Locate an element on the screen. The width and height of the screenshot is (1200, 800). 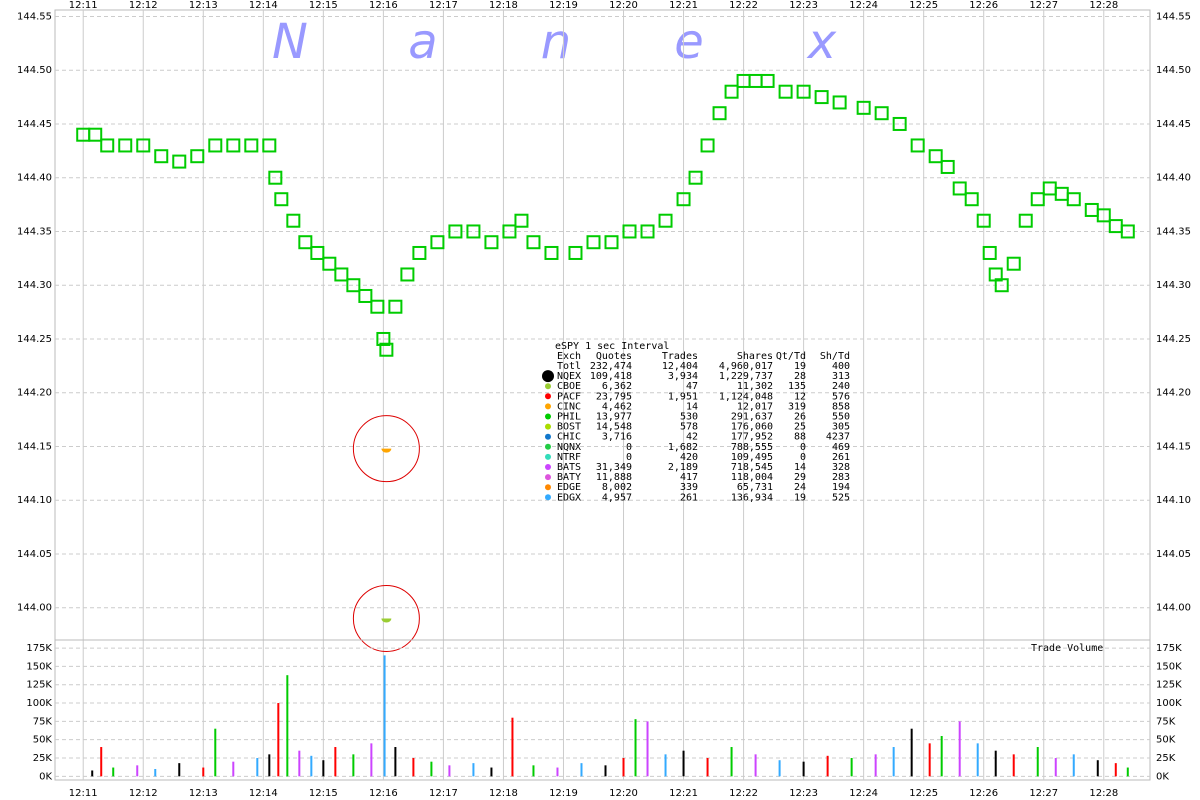
table-cell: BATY is located at coordinates (569, 477).